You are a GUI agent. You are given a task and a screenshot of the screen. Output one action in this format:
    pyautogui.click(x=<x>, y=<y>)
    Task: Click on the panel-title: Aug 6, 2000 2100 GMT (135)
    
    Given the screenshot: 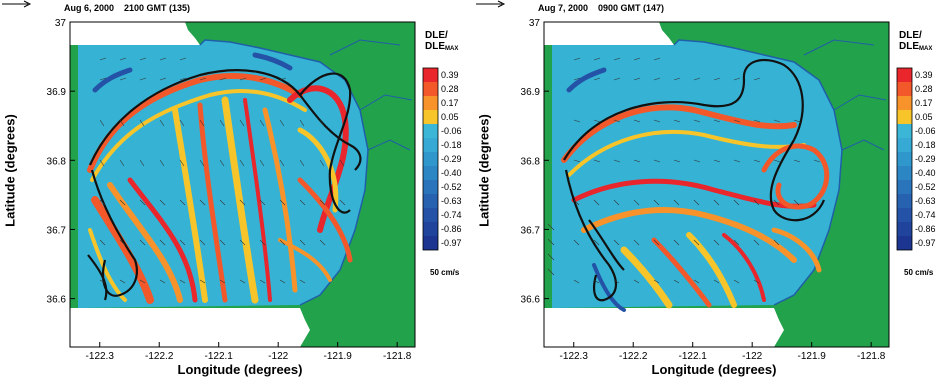 What is the action you would take?
    pyautogui.click(x=127, y=8)
    